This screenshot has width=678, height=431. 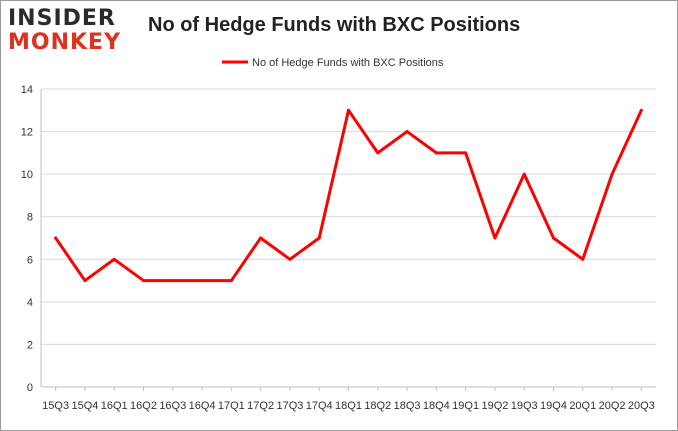 What do you see at coordinates (30, 345) in the screenshot?
I see `y-tick-label: 2` at bounding box center [30, 345].